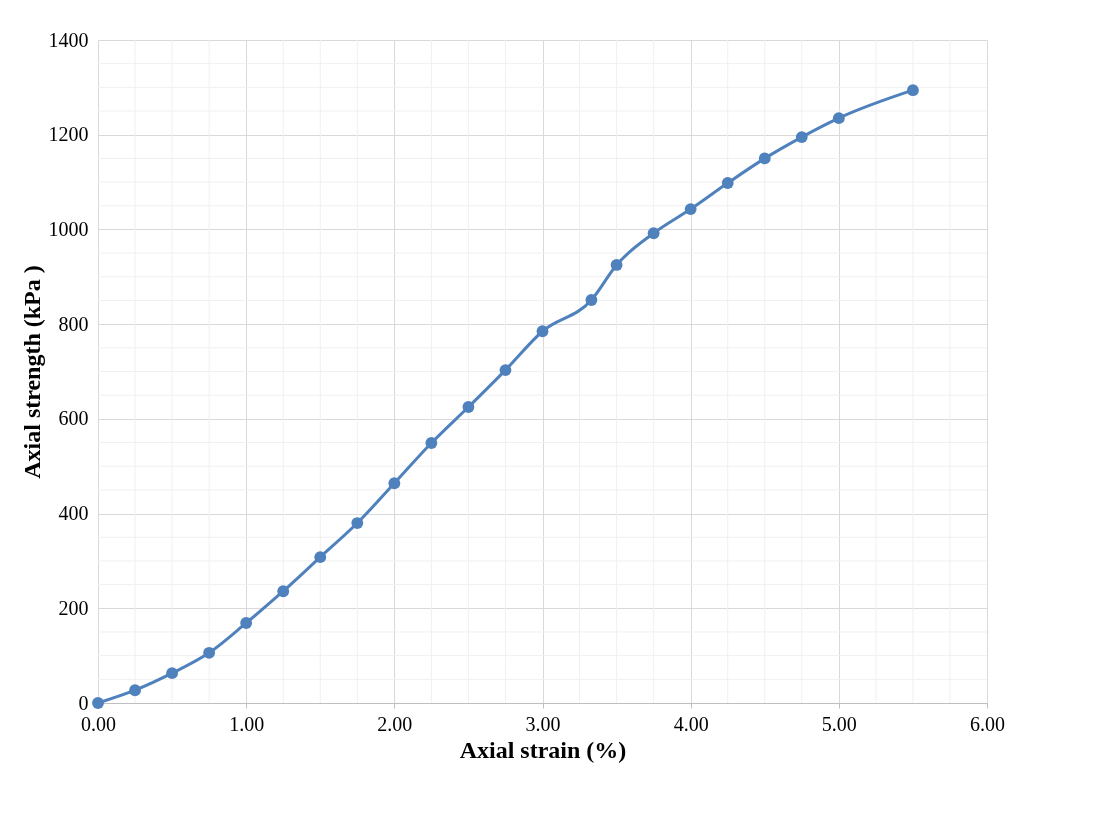 This screenshot has height=819, width=1101. I want to click on x-tick-label: 4.00, so click(691, 723).